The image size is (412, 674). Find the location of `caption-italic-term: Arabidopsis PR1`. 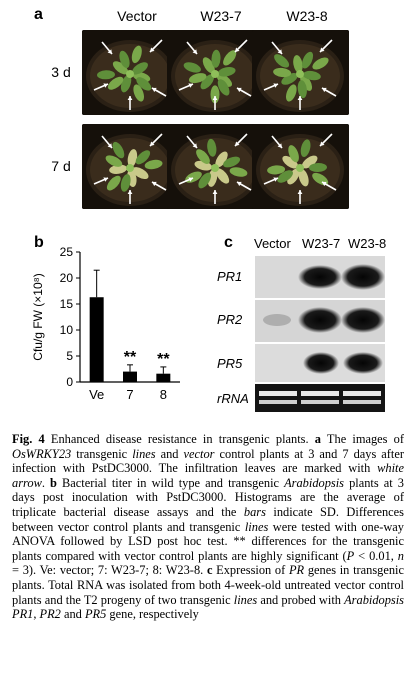

caption-italic-term: Arabidopsis PR1 is located at coordinates (208, 607).